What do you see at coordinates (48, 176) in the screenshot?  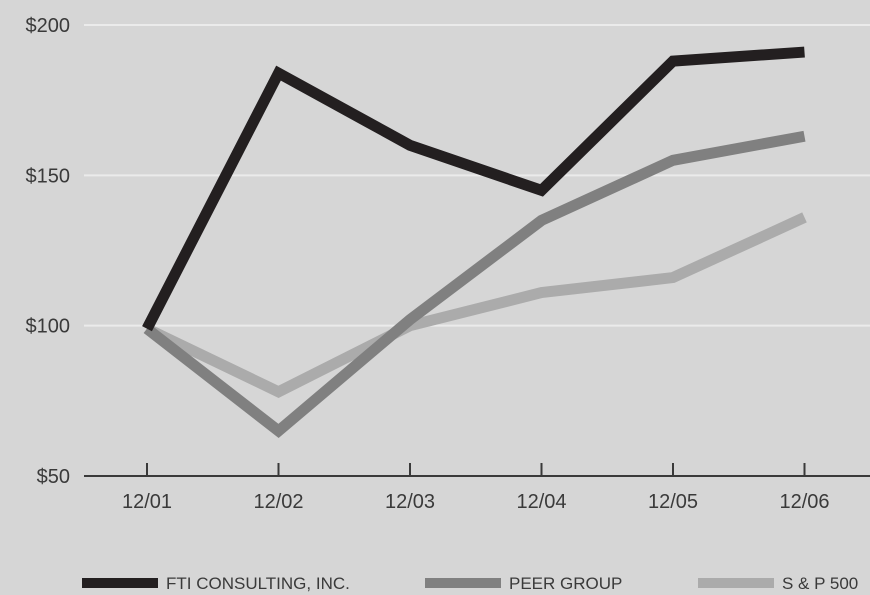 I see `y-tick-label: $150` at bounding box center [48, 176].